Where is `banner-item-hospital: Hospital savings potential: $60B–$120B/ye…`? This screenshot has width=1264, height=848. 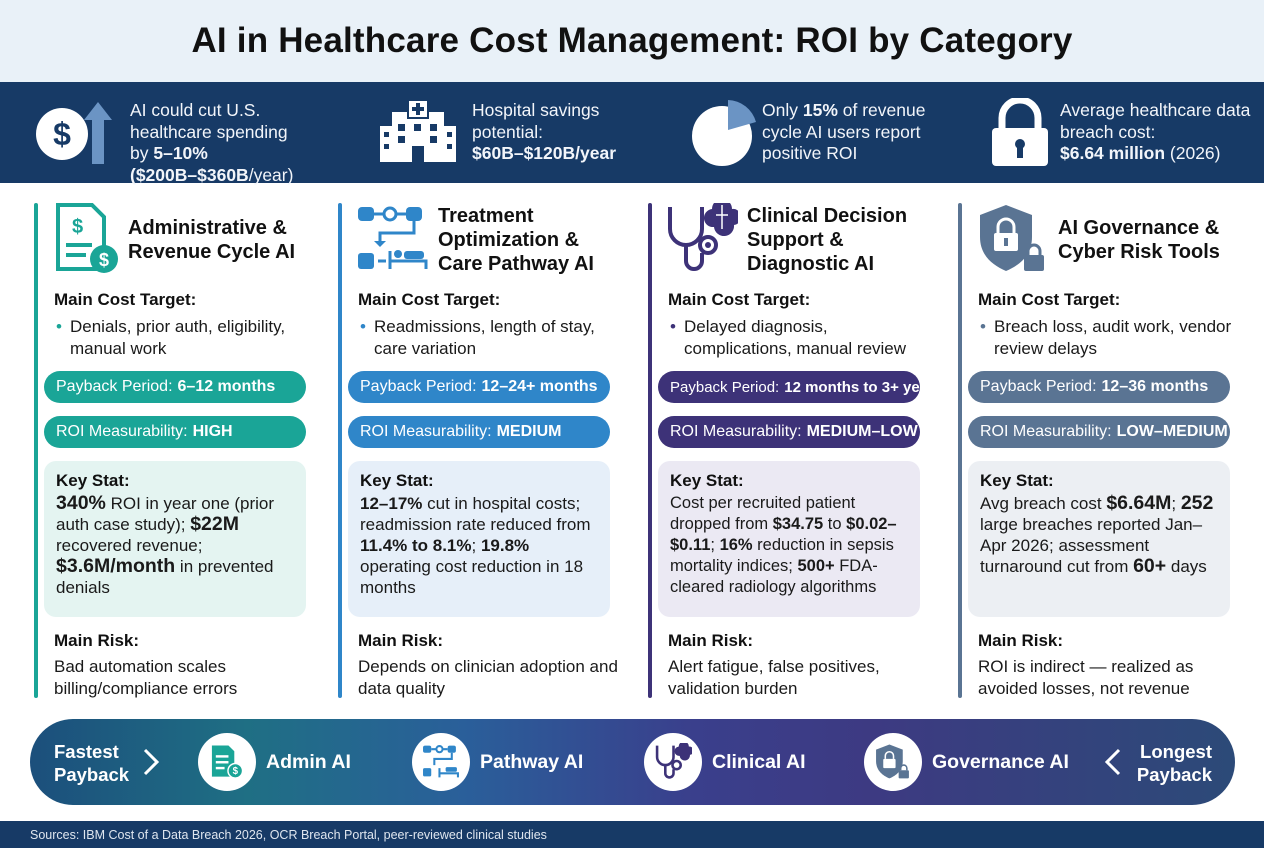
banner-item-hospital: Hospital savings potential: $60B–$120B/ye… is located at coordinates (474, 132).